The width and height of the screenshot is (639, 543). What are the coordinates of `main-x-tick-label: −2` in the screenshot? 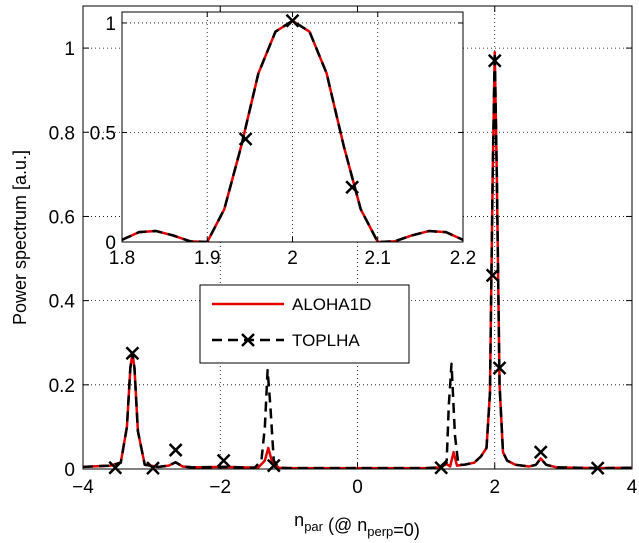 It's located at (220, 487).